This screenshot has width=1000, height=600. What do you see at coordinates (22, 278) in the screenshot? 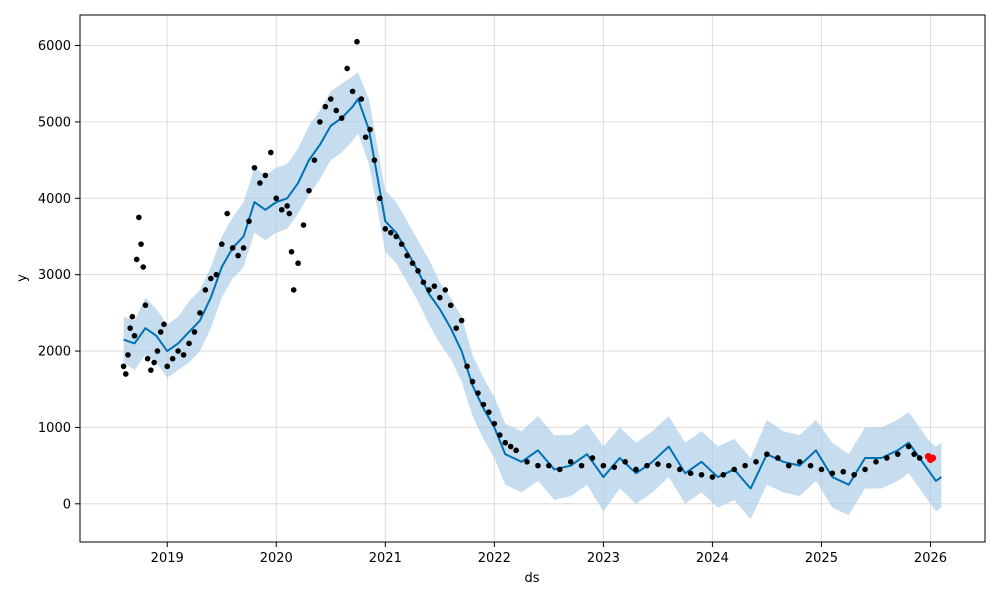
I see `y-axis-label: y` at bounding box center [22, 278].